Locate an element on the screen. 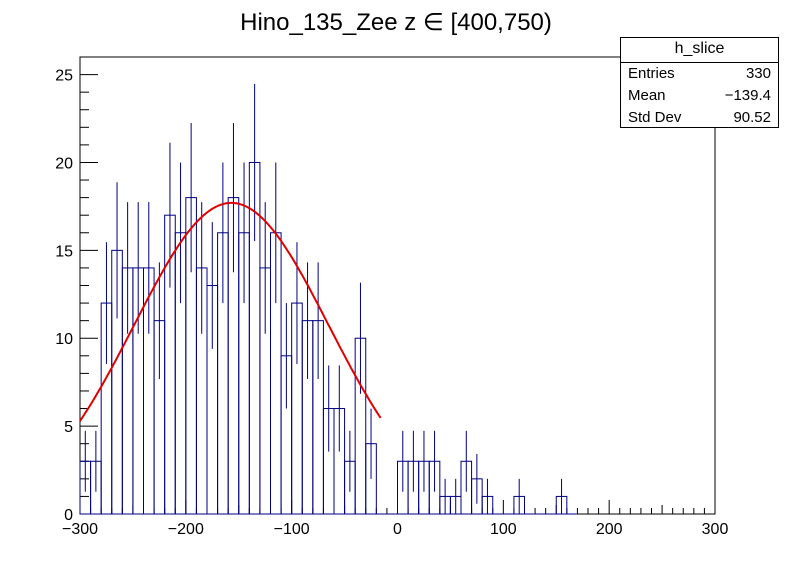 Image resolution: width=796 pixels, height=572 pixels. gaussian-fit is located at coordinates (230, 311).